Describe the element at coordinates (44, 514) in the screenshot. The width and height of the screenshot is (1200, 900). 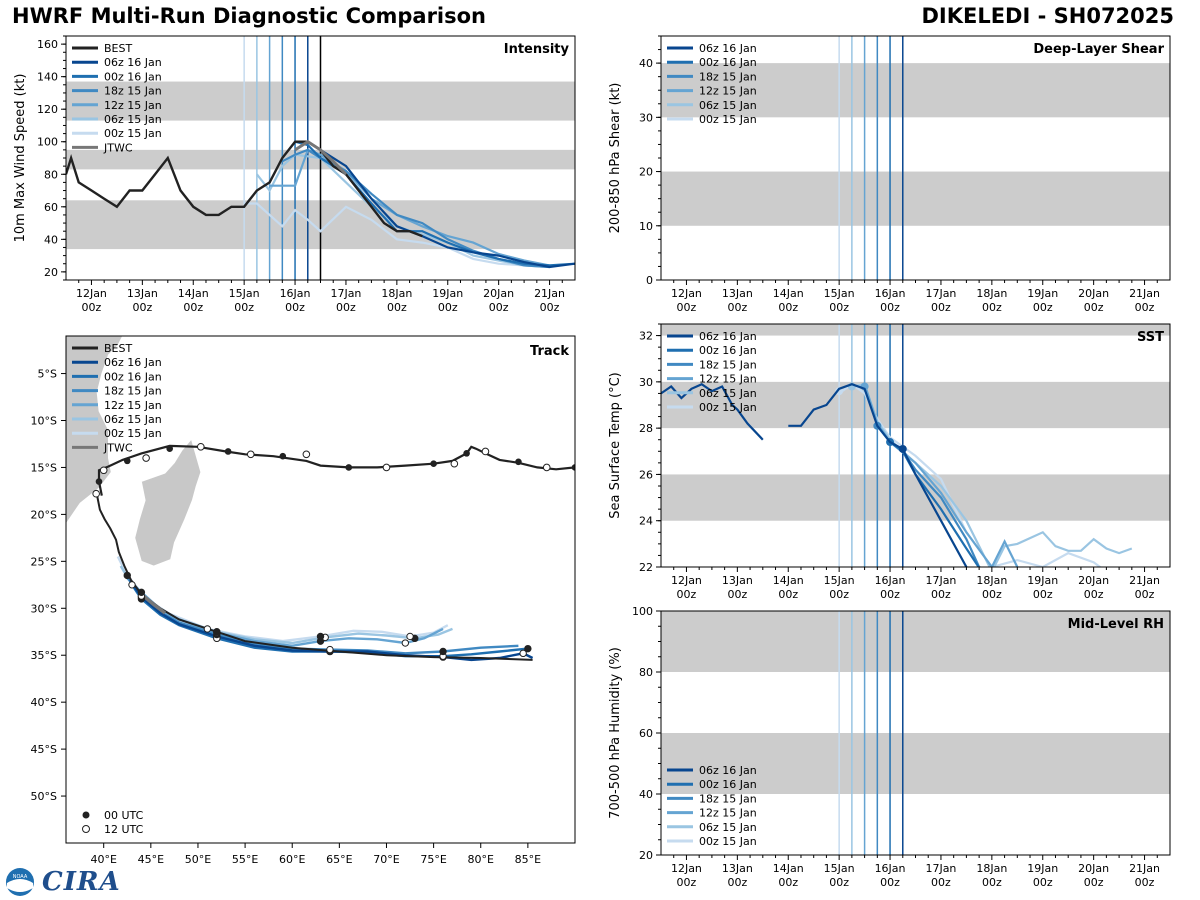
I see `y-tick-label: 20°S` at that location.